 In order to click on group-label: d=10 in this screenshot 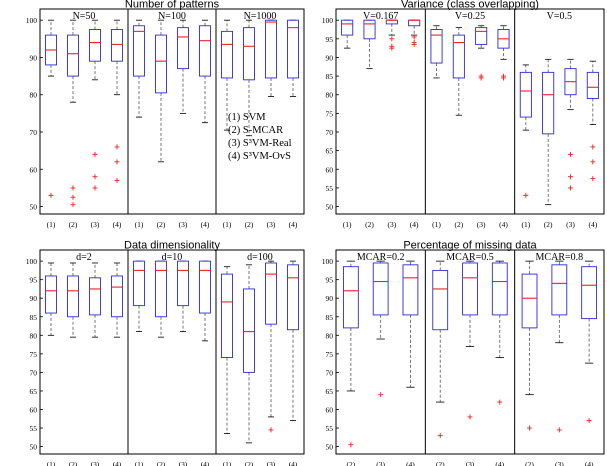, I will do `click(172, 257)`.